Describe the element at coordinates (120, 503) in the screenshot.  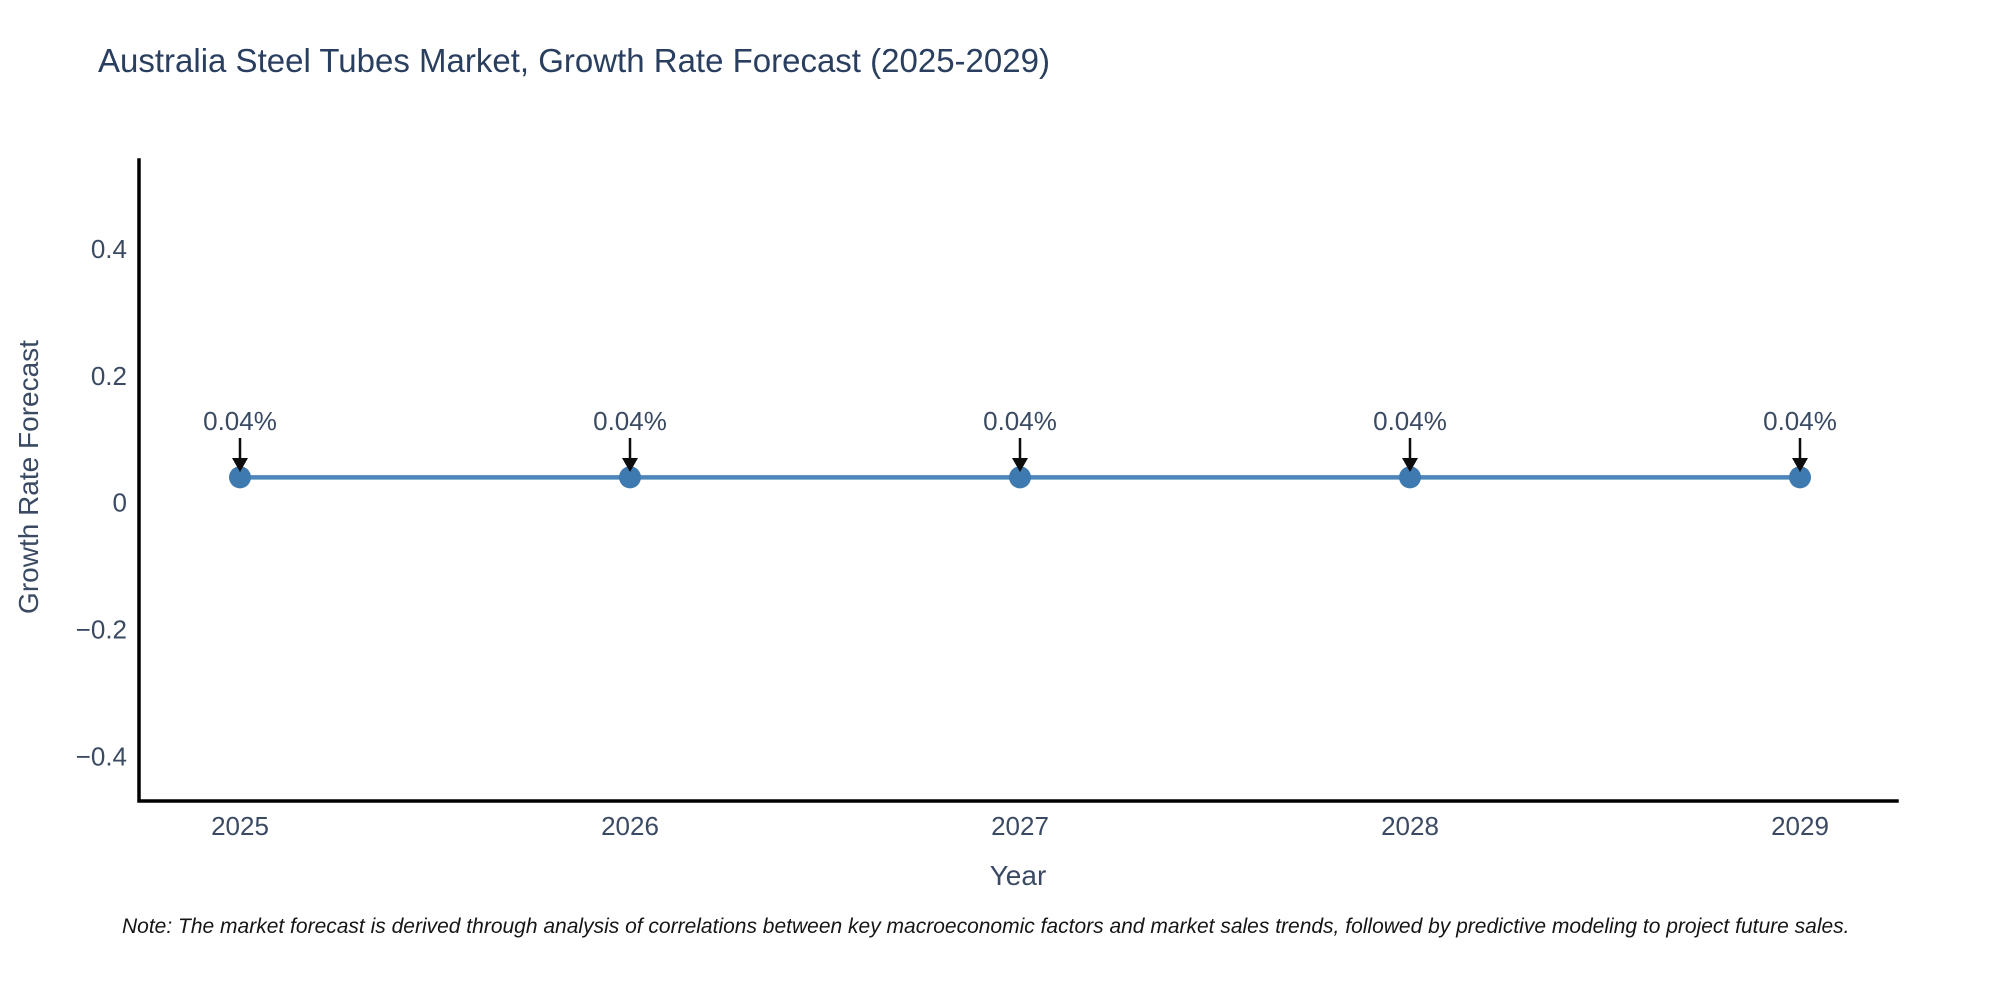
I see `y-axis-tick-label: 0` at that location.